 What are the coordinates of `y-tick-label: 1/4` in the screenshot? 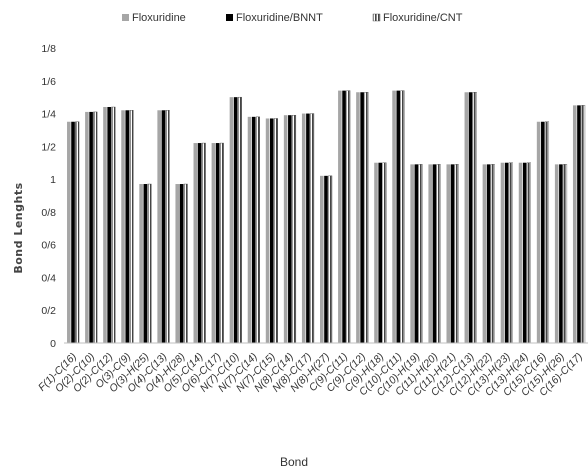 It's located at (48, 115).